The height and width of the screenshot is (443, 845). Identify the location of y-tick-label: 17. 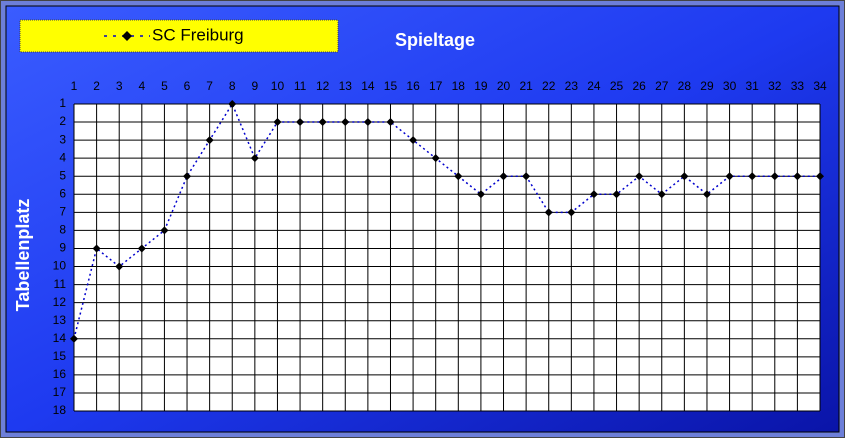
(60, 392).